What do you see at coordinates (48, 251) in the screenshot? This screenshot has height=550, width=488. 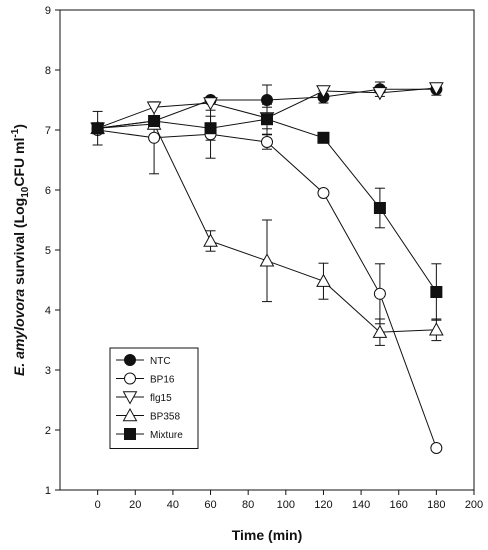 I see `y-tick-label: 5` at bounding box center [48, 251].